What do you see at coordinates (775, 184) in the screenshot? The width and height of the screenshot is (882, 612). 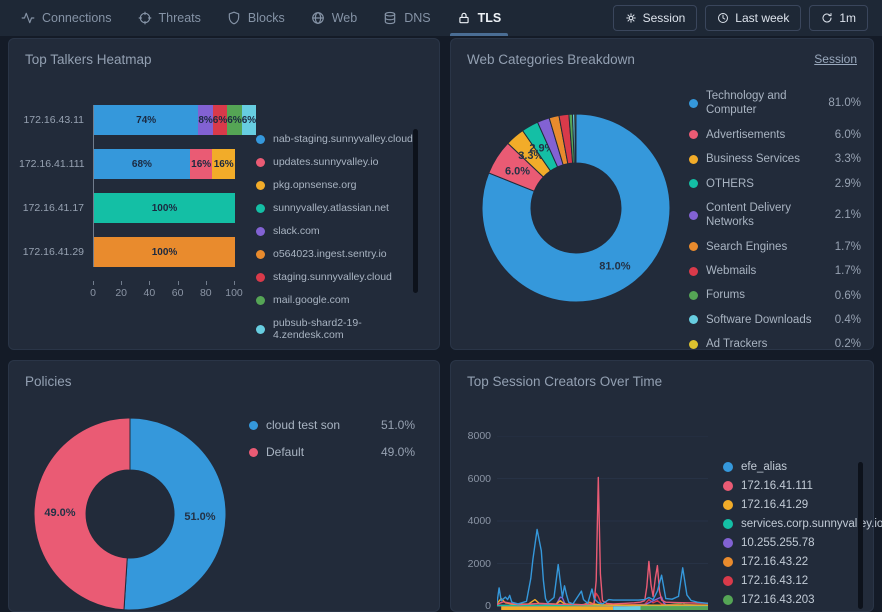 I see `legend-item: OTHERS 2.9%` at bounding box center [775, 184].